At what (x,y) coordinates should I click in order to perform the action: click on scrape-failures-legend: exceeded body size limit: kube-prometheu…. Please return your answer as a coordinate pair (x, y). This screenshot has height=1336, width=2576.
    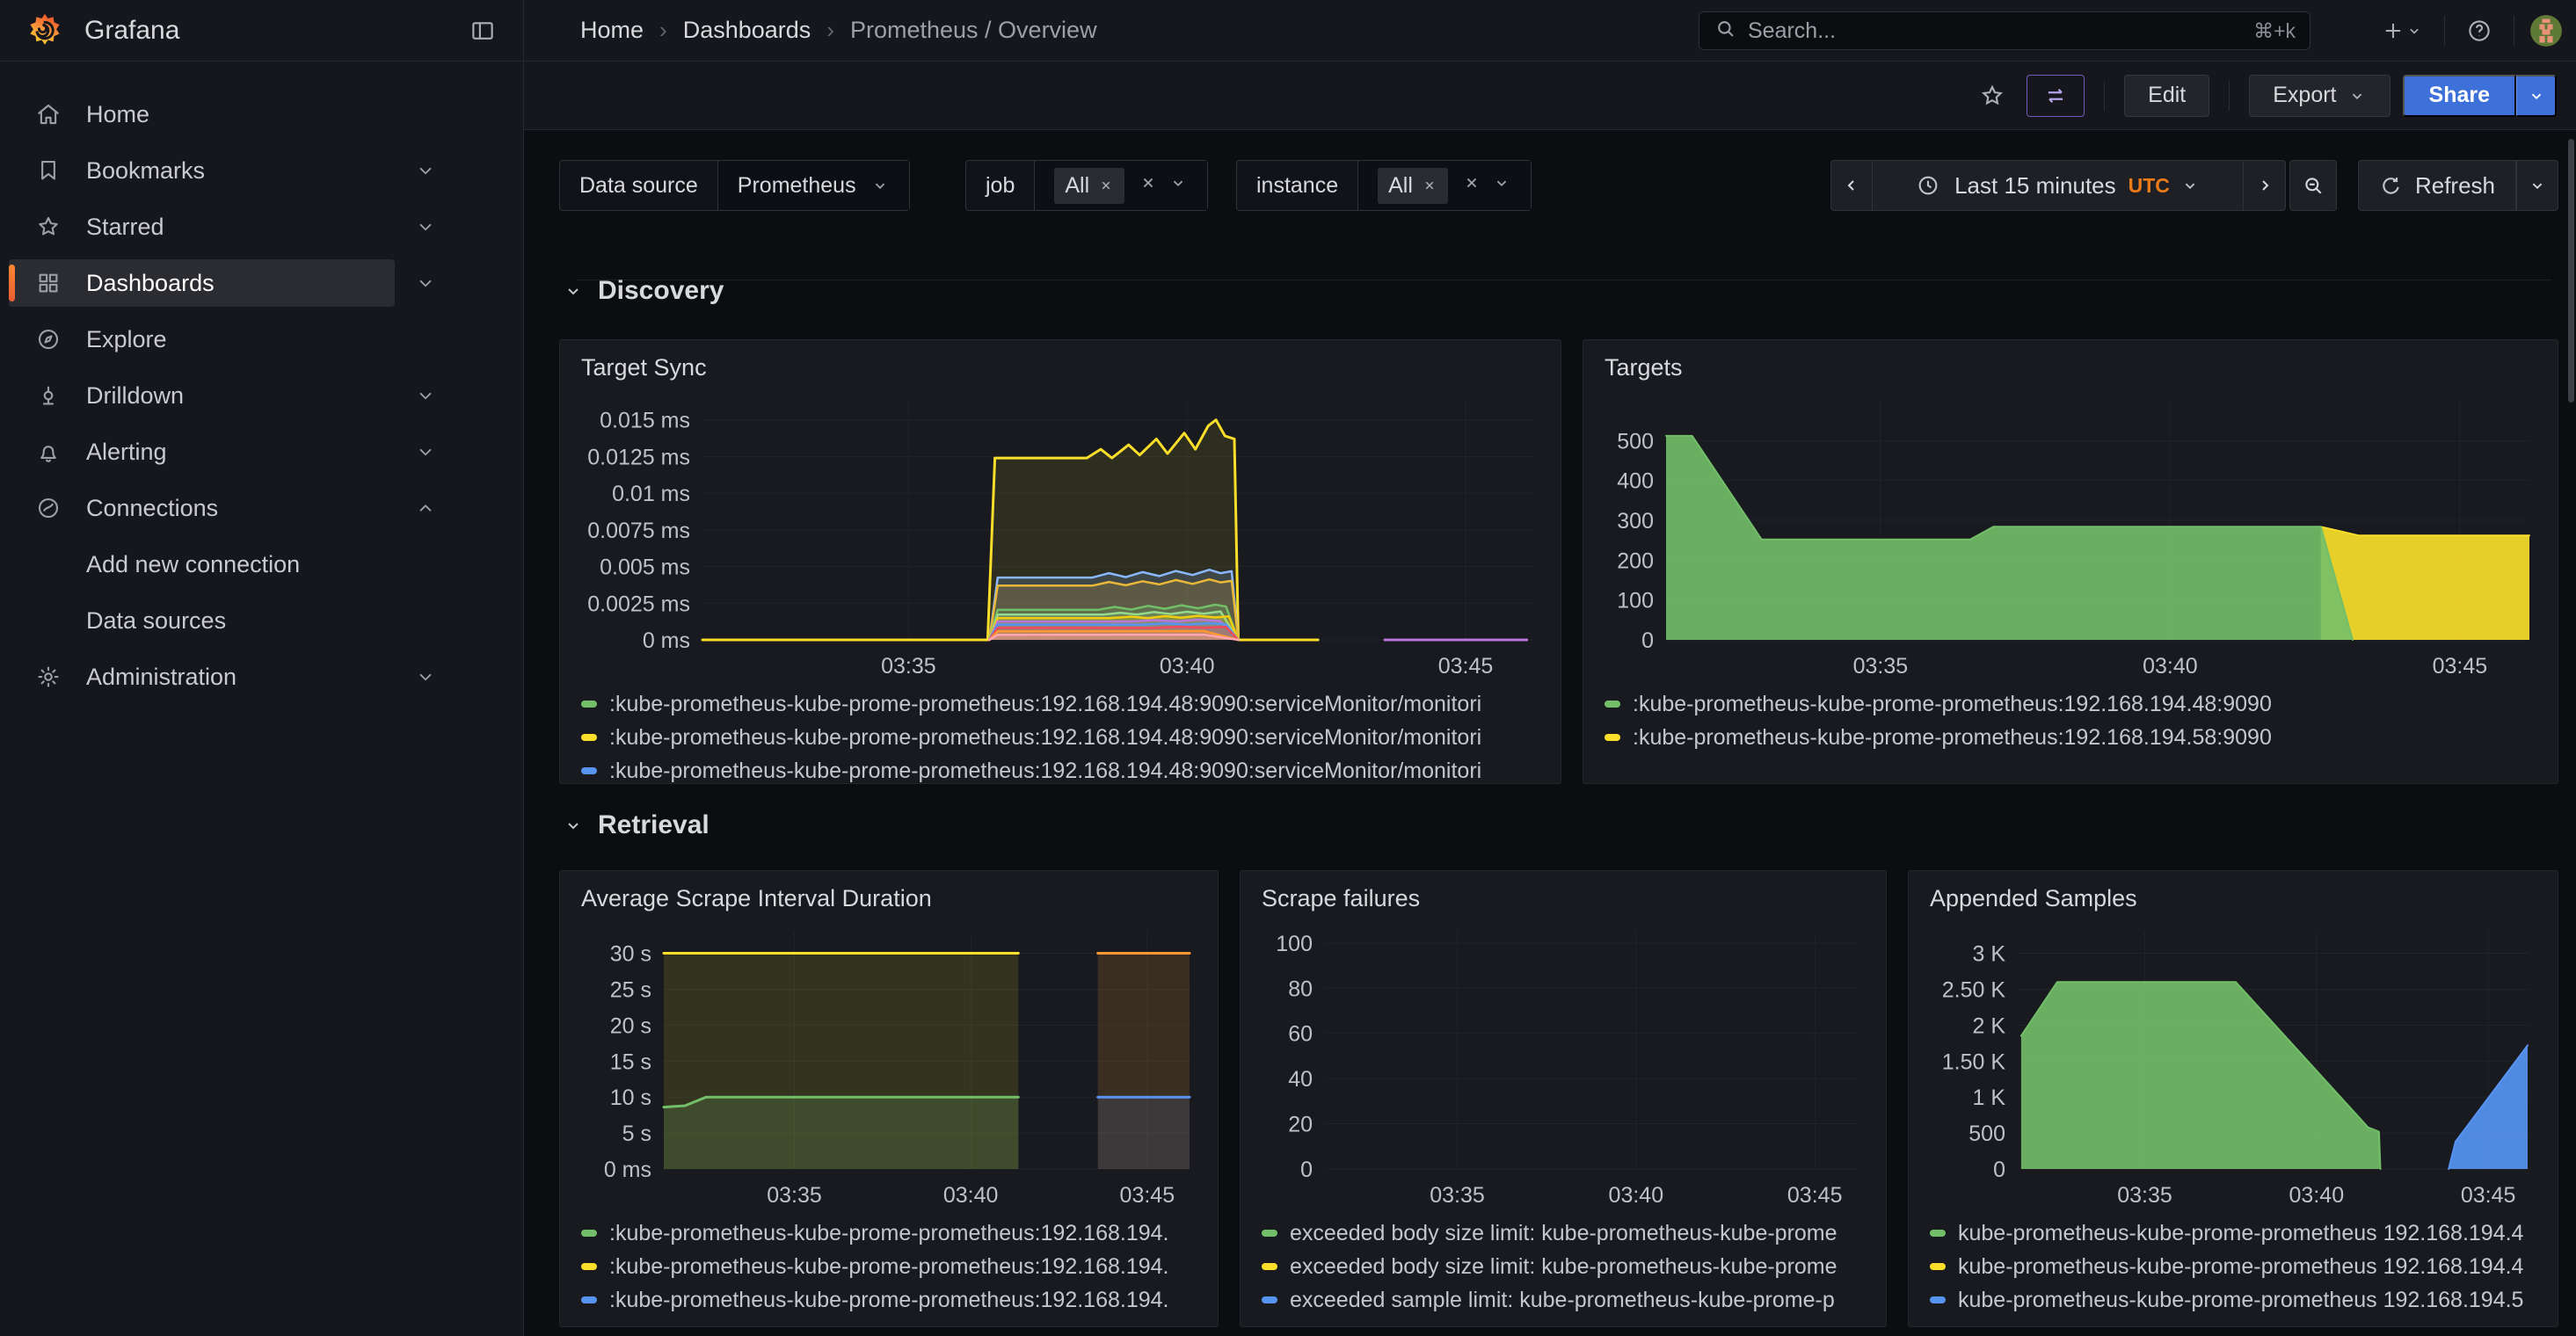
    Looking at the image, I should click on (1563, 1269).